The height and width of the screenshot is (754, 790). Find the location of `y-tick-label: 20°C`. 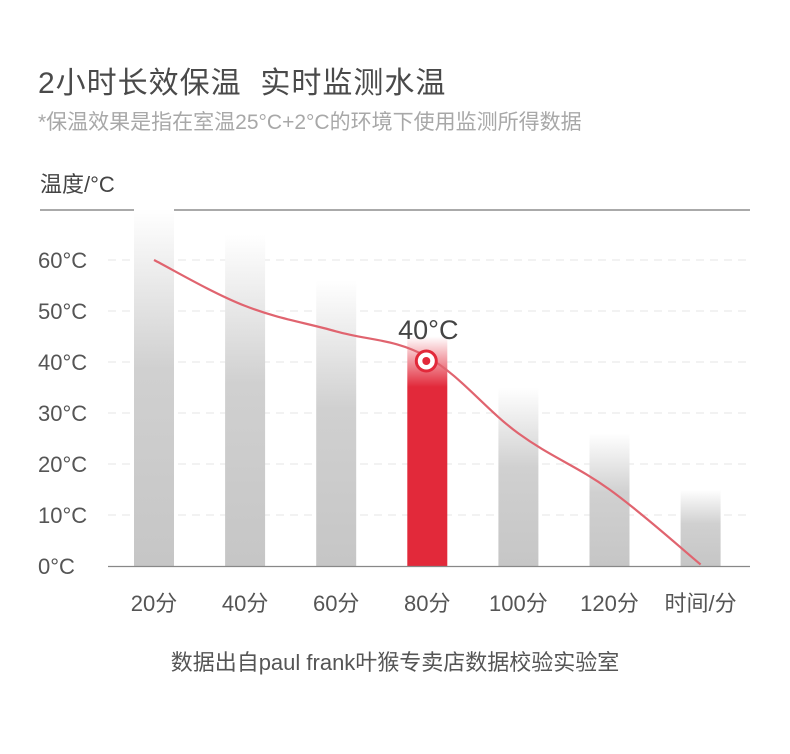

y-tick-label: 20°C is located at coordinates (62, 464).